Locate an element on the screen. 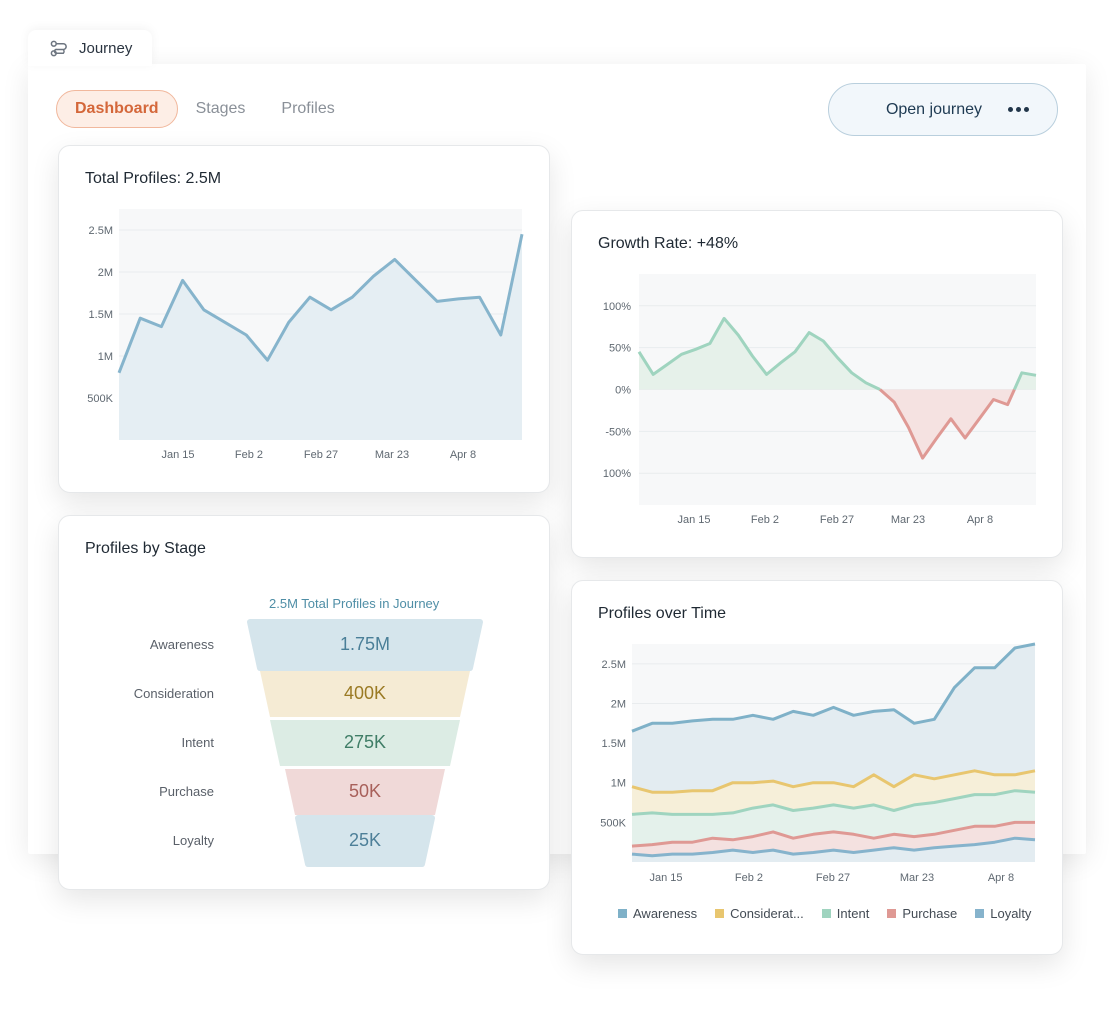  journey-tab: Journey is located at coordinates (90, 48).